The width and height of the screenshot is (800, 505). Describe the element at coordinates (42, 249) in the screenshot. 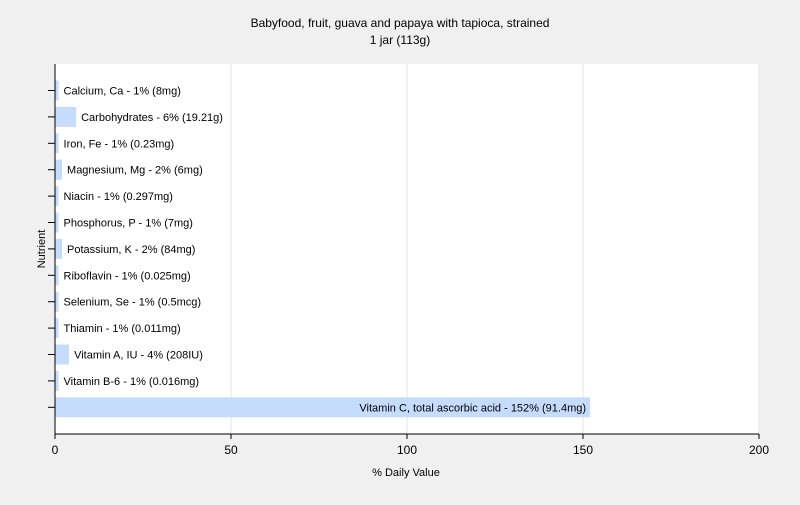

I see `y-axis-label: Nutrient` at that location.